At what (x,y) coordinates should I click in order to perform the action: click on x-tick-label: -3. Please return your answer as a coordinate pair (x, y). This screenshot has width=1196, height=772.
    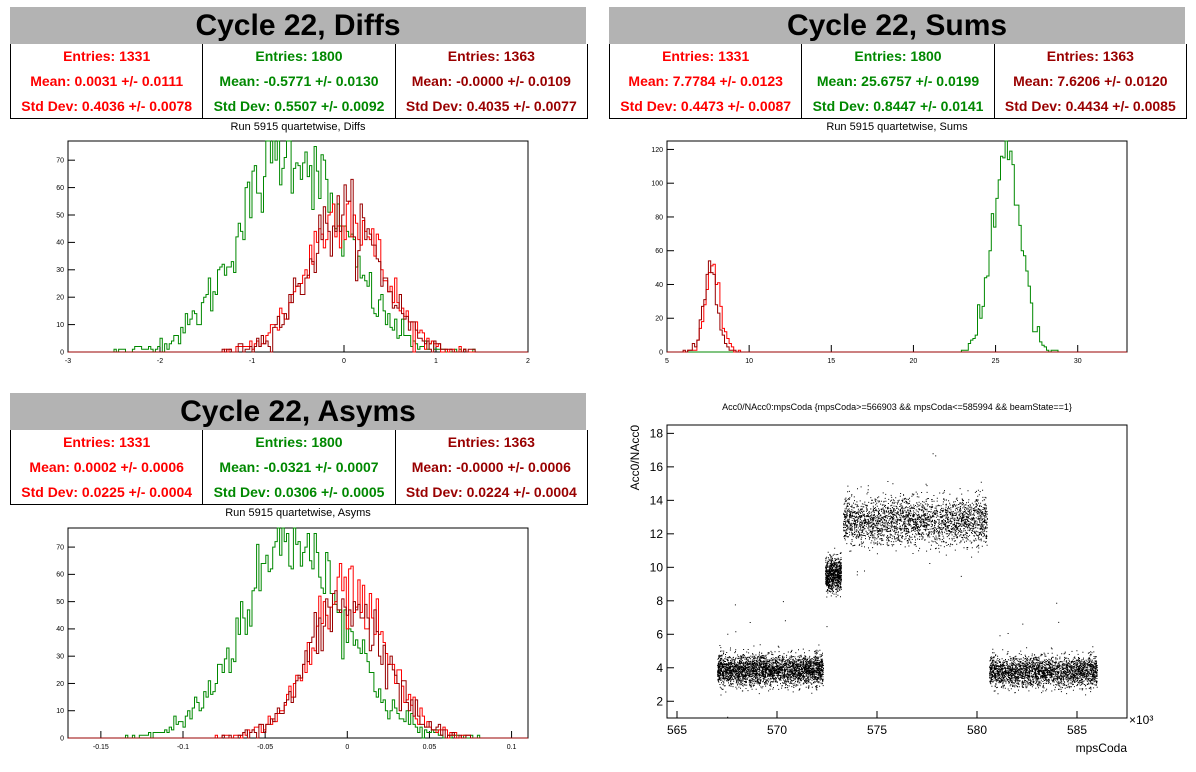
    Looking at the image, I should click on (68, 361).